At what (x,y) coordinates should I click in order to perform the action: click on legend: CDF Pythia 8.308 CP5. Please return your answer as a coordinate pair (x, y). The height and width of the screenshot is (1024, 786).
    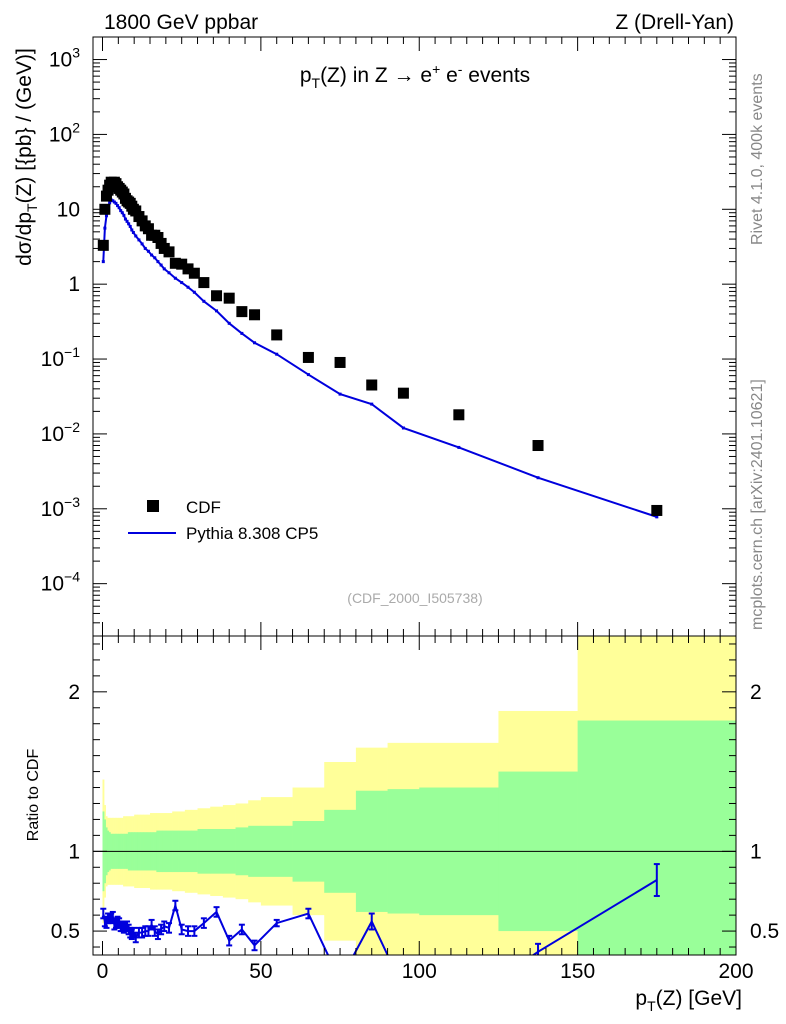
    Looking at the image, I should click on (223, 520).